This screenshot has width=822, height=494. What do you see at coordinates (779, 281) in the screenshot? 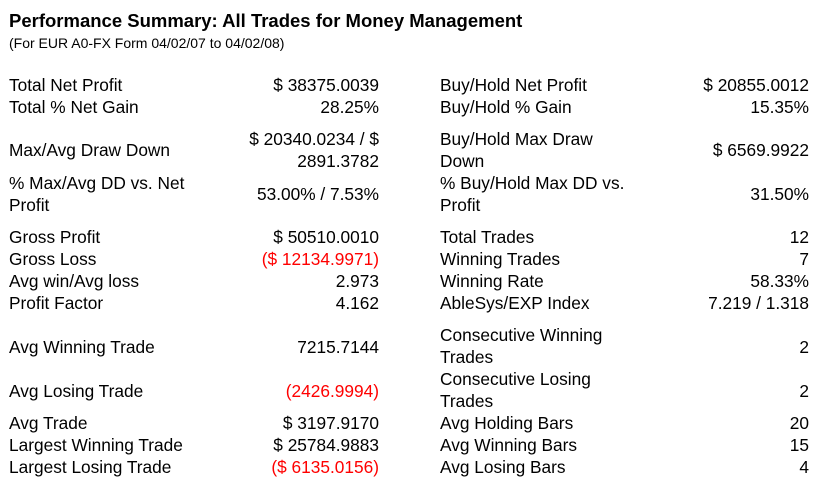
I see `right-value-winning-rate: 58.33%` at bounding box center [779, 281].